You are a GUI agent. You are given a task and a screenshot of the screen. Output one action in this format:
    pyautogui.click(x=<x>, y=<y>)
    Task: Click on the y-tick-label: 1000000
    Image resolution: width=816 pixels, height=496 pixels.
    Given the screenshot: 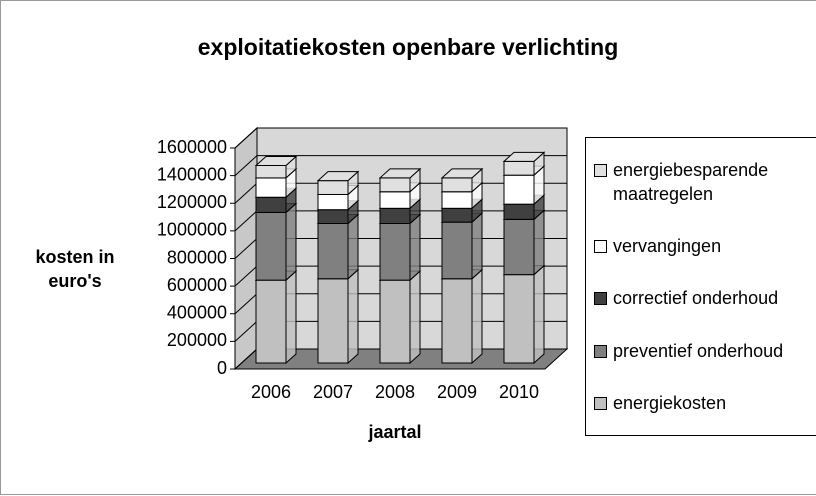 What is the action you would take?
    pyautogui.click(x=192, y=230)
    